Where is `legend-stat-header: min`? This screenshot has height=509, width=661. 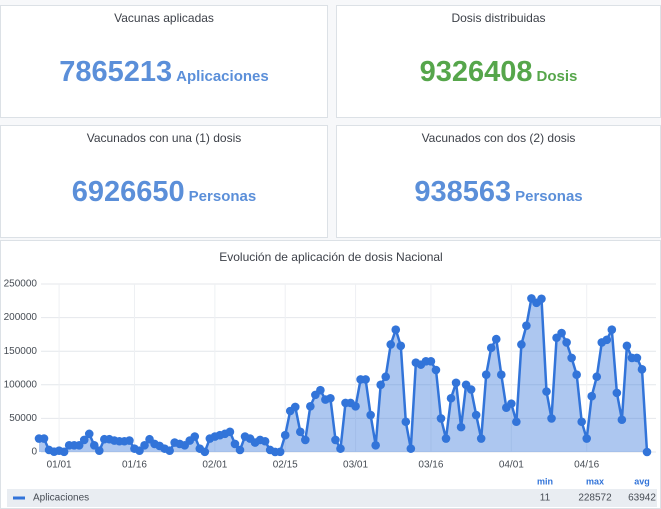
legend-stat-header: min is located at coordinates (545, 481).